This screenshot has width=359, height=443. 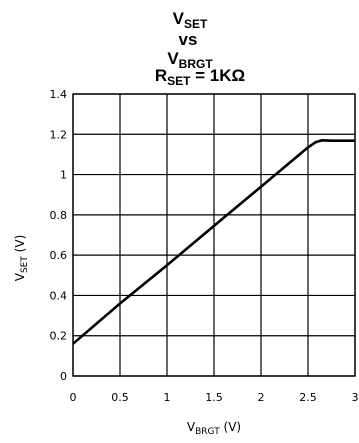 I want to click on y-tick-label: 0.2, so click(x=59, y=336).